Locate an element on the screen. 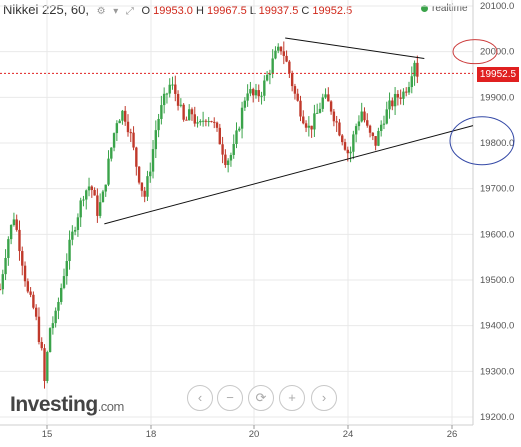 The width and height of the screenshot is (521, 447). realtime-label: realtime is located at coordinates (450, 8).